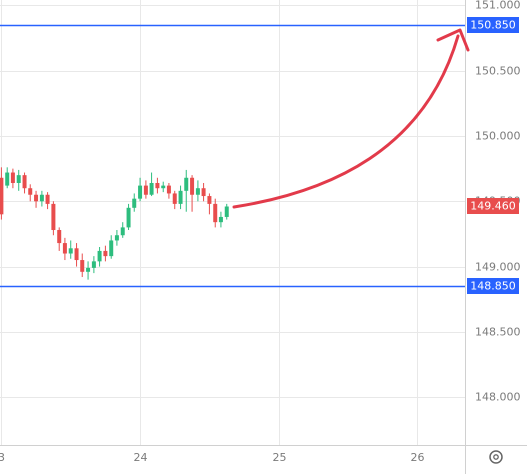  I want to click on hline-price-label: 150.850, so click(493, 25).